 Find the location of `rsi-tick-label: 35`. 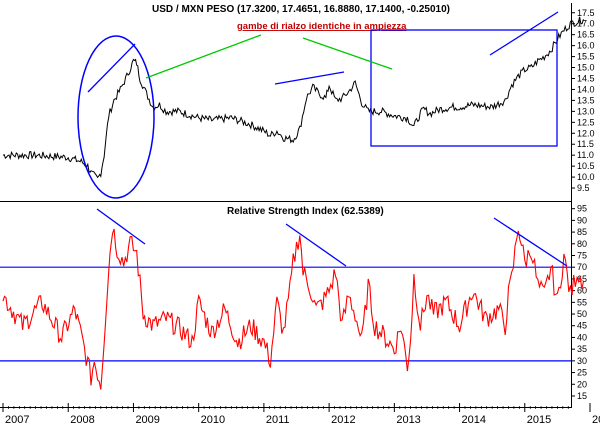

rsi-tick-label: 35 is located at coordinates (582, 349).